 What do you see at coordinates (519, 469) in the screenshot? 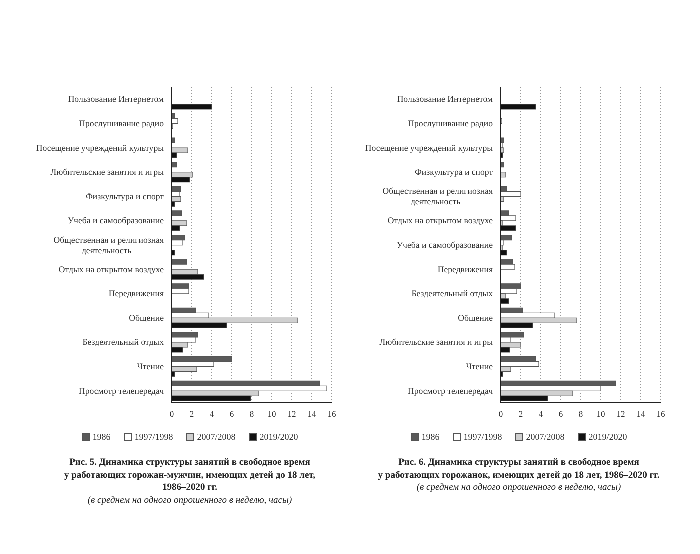
I see `text: Рис. 6. Динамика структуры занятий в свободное время у работающих горожанок, имеющих детей до 18 лет, 1986–2020 гг.` at bounding box center [519, 469].